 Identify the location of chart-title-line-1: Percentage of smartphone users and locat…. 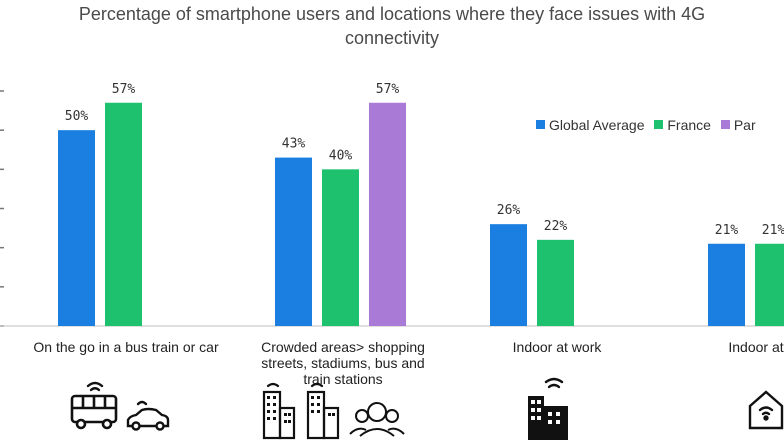
(392, 14).